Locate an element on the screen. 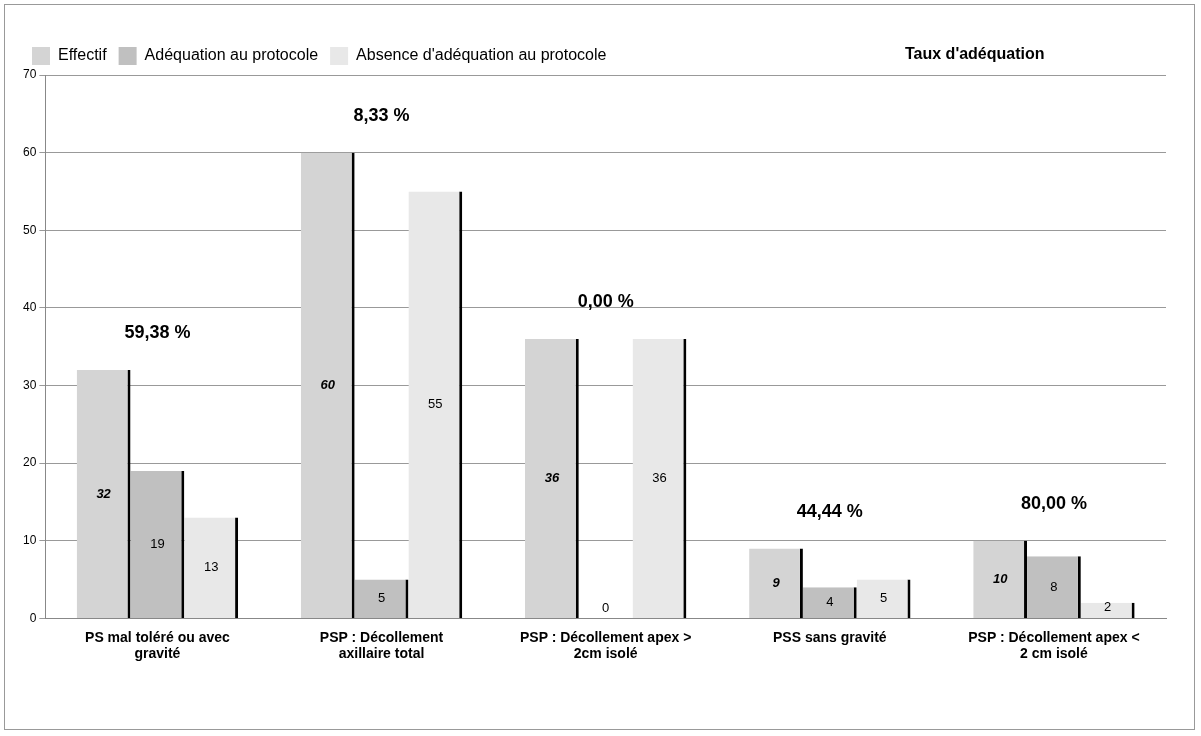 The image size is (1201, 736). y-tick-label: 30 is located at coordinates (29, 384).